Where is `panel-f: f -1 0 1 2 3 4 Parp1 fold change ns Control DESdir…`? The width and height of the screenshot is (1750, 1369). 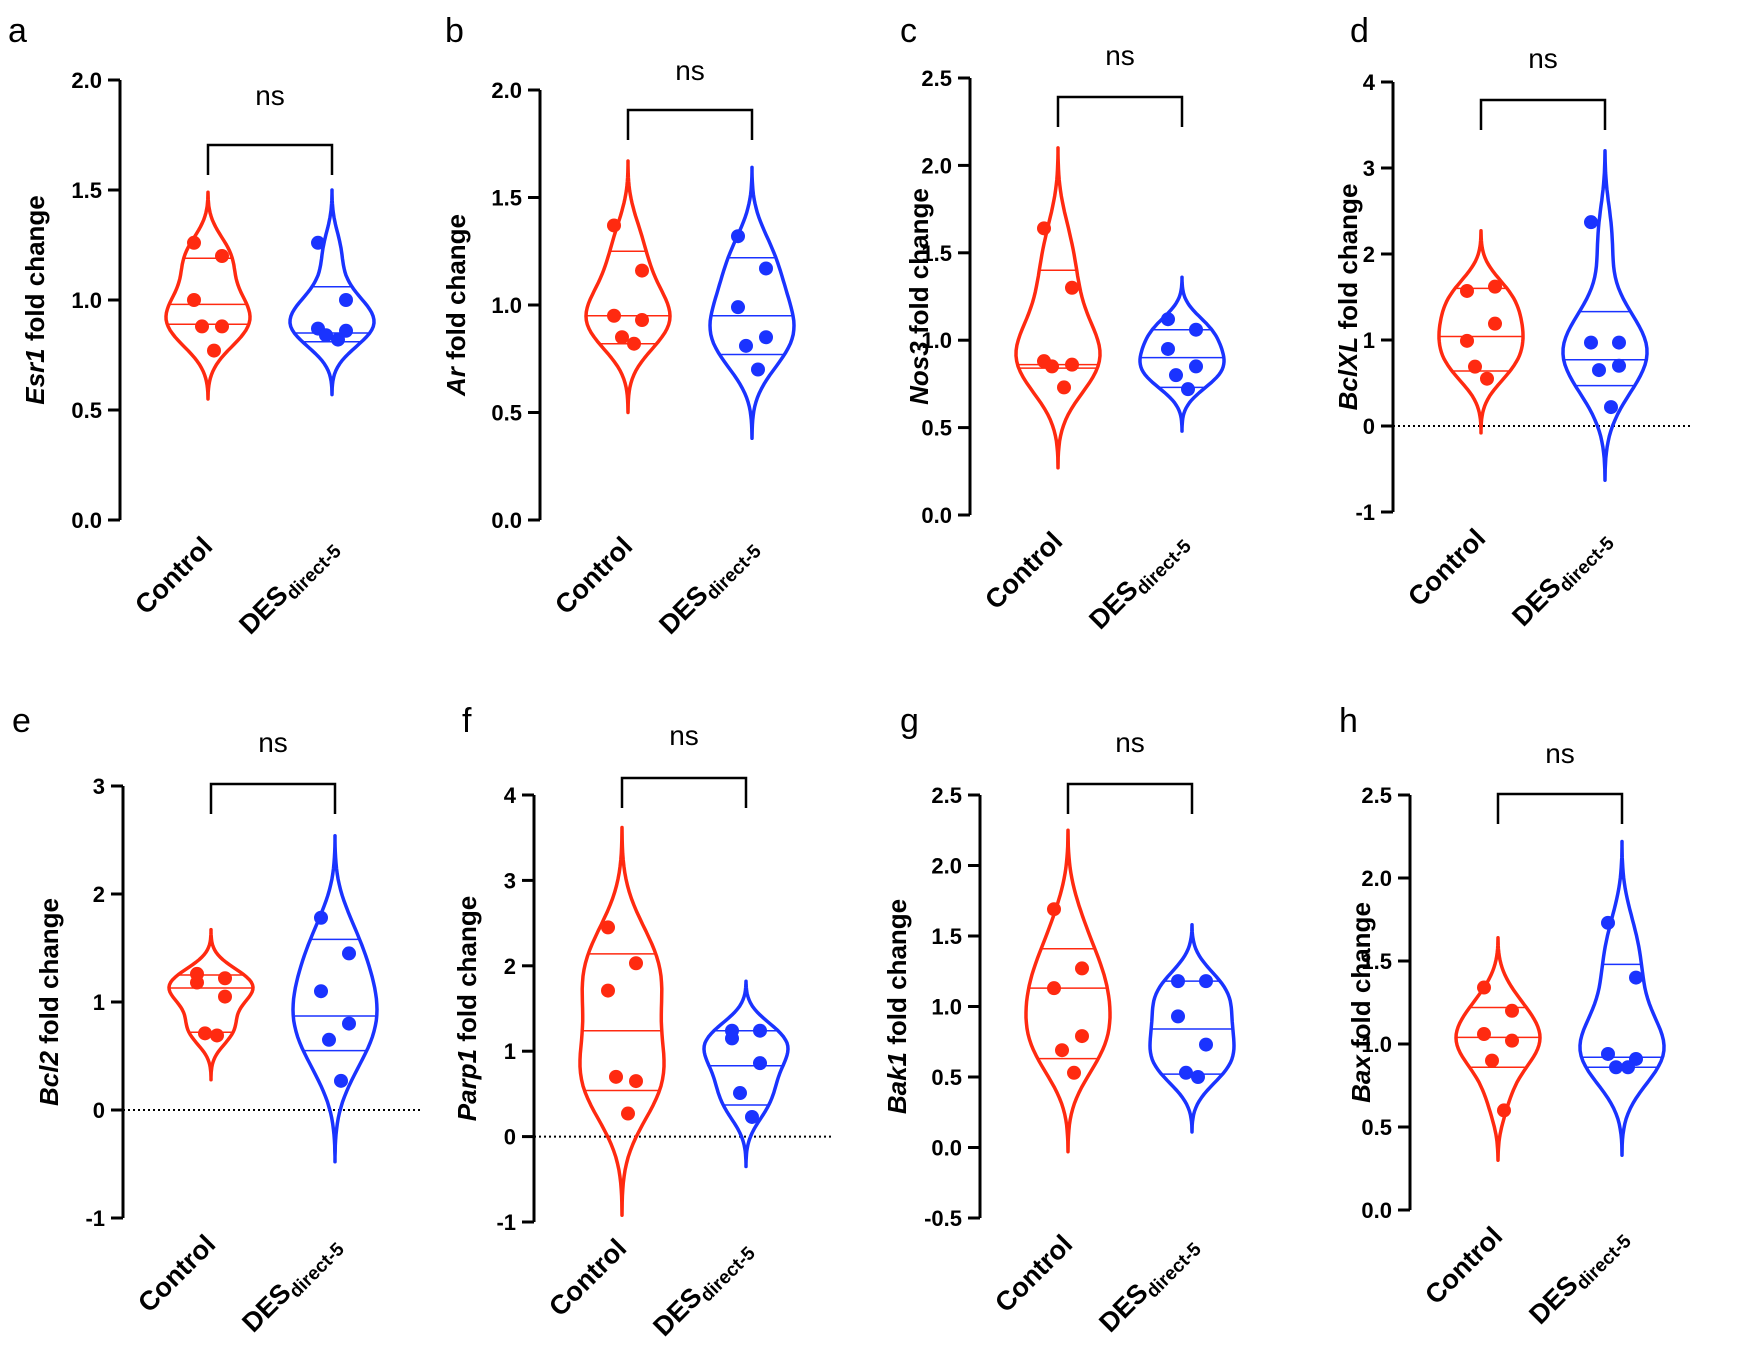
panel-f: f -1 0 1 2 3 4 Parp1 fold change ns Control DESdir… is located at coordinates (643, 1022).